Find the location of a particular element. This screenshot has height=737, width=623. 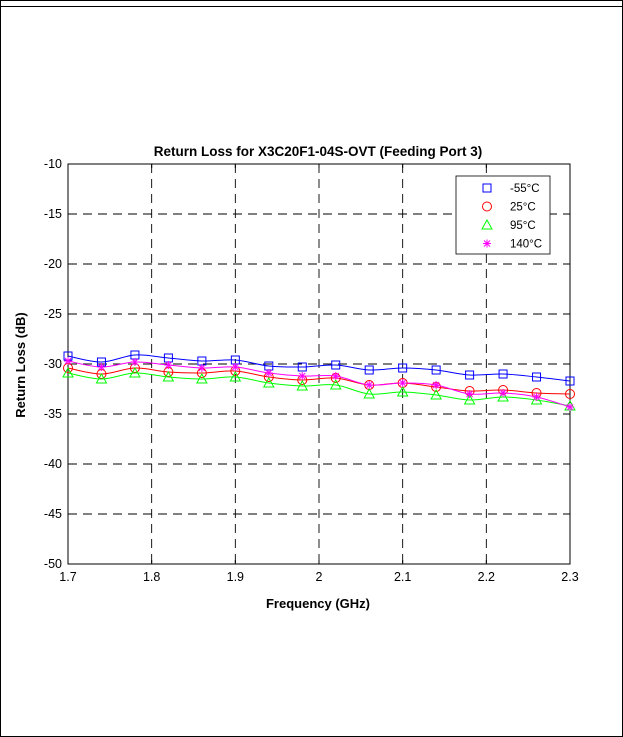

legend: -55°C 25°C 95°C 140°C is located at coordinates (503, 215).